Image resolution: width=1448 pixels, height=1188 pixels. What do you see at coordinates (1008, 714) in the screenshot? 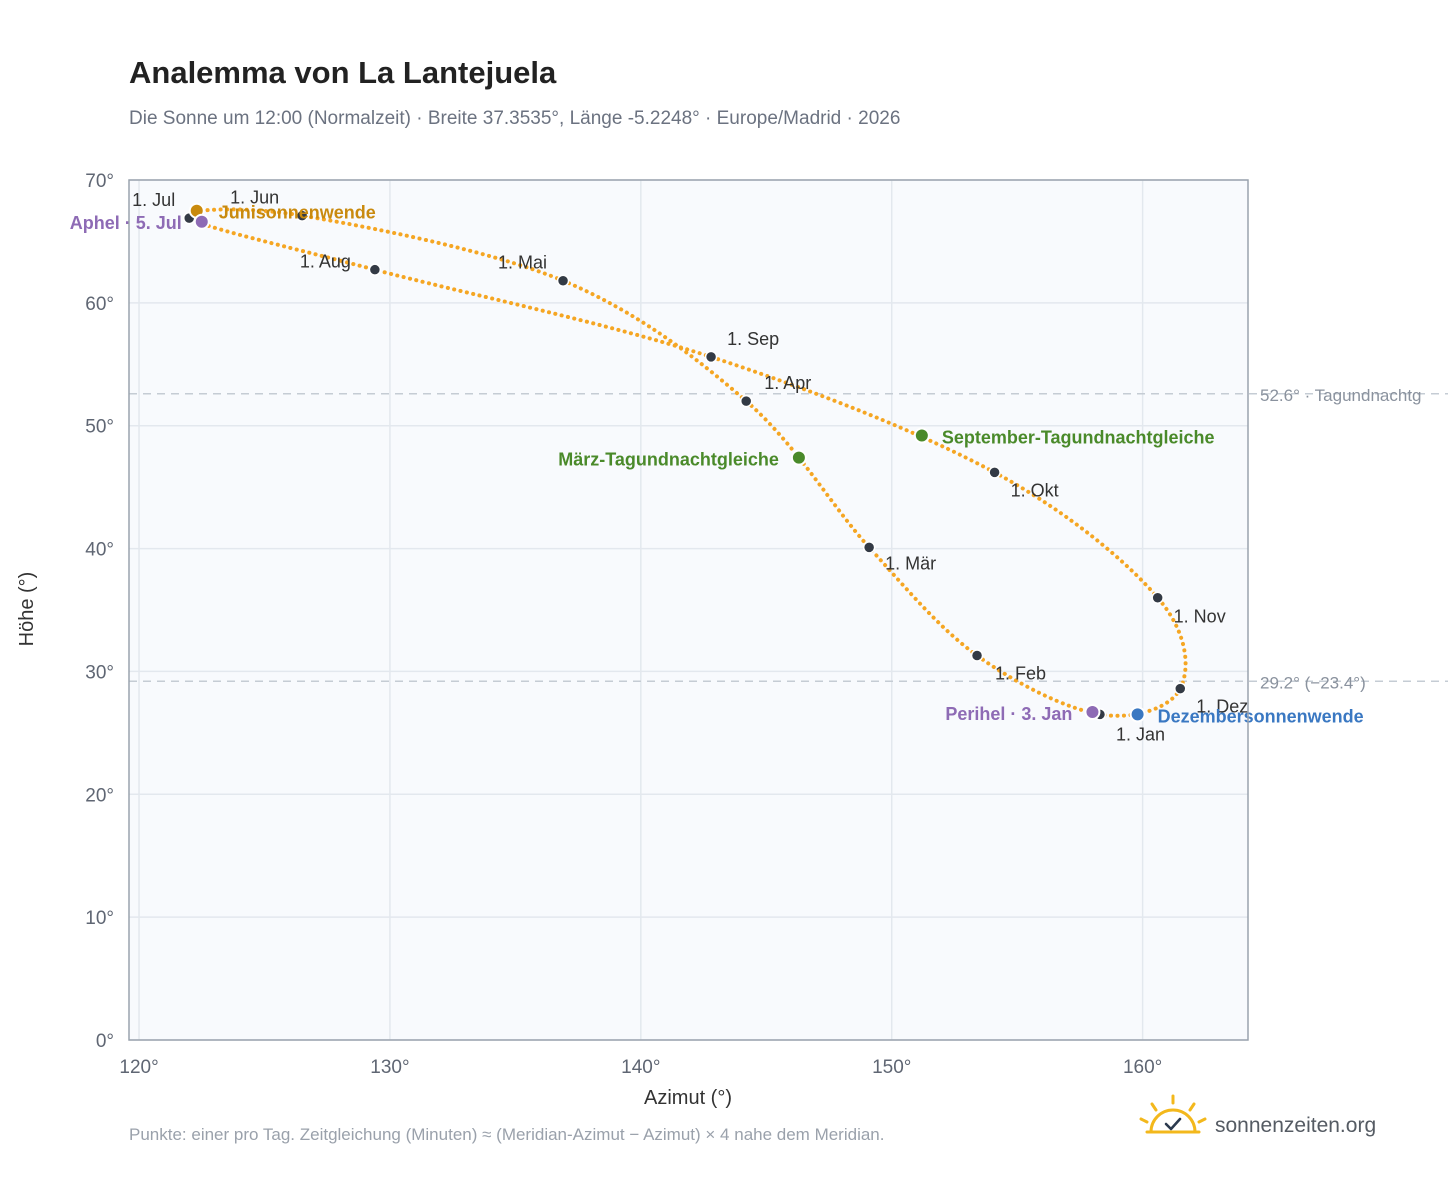
I see `event-label: Perihel · 3. Jan` at bounding box center [1008, 714].